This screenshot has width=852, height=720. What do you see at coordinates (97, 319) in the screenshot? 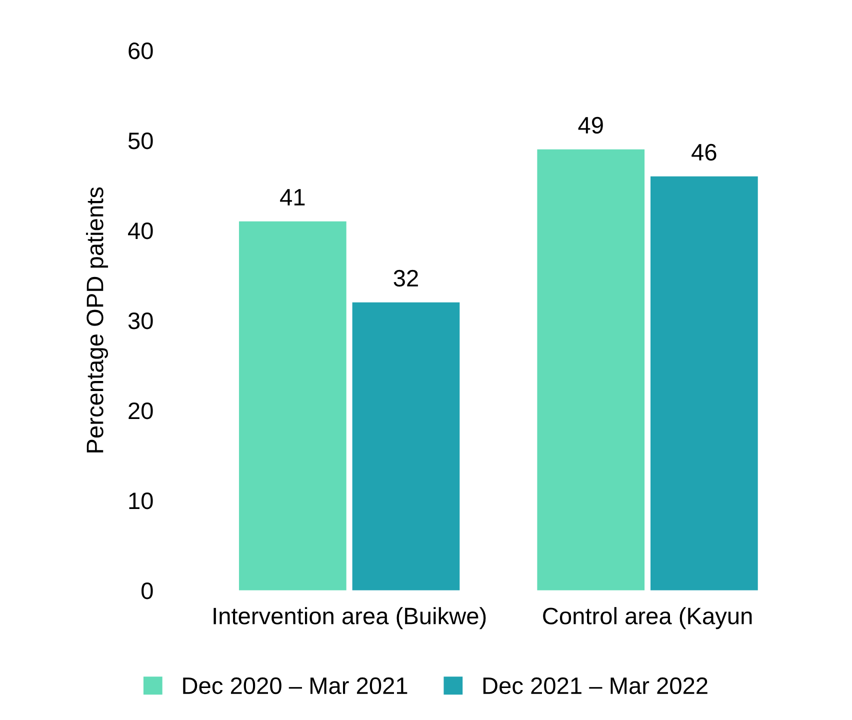
I see `y-axis-title: Percentage OPD patients` at bounding box center [97, 319].